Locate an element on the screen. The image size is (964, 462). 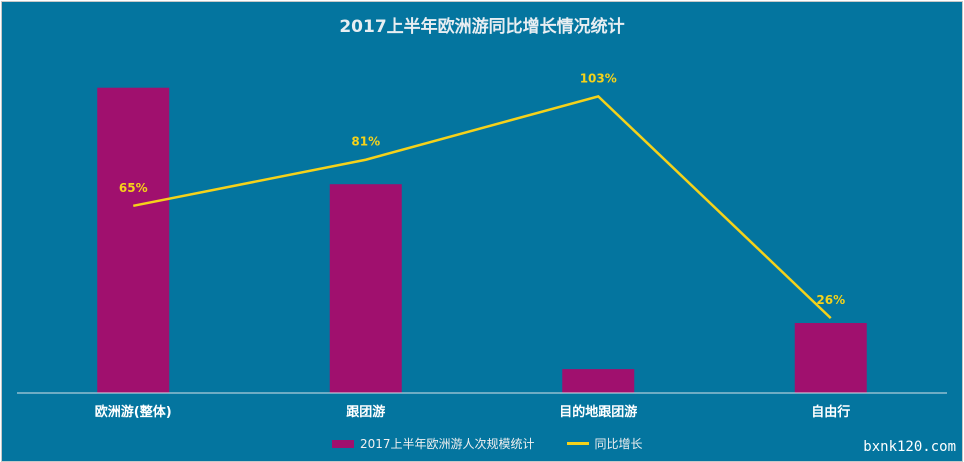
legend-swatch-line is located at coordinates (577, 443).